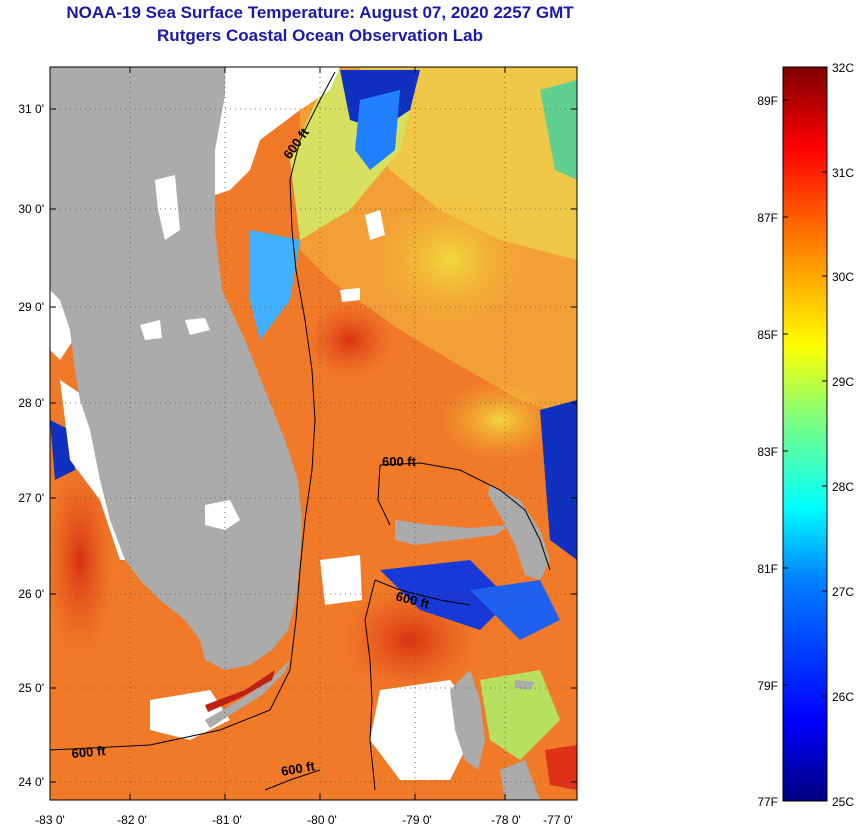 This screenshot has width=864, height=832. I want to click on green-water-south, so click(520, 715).